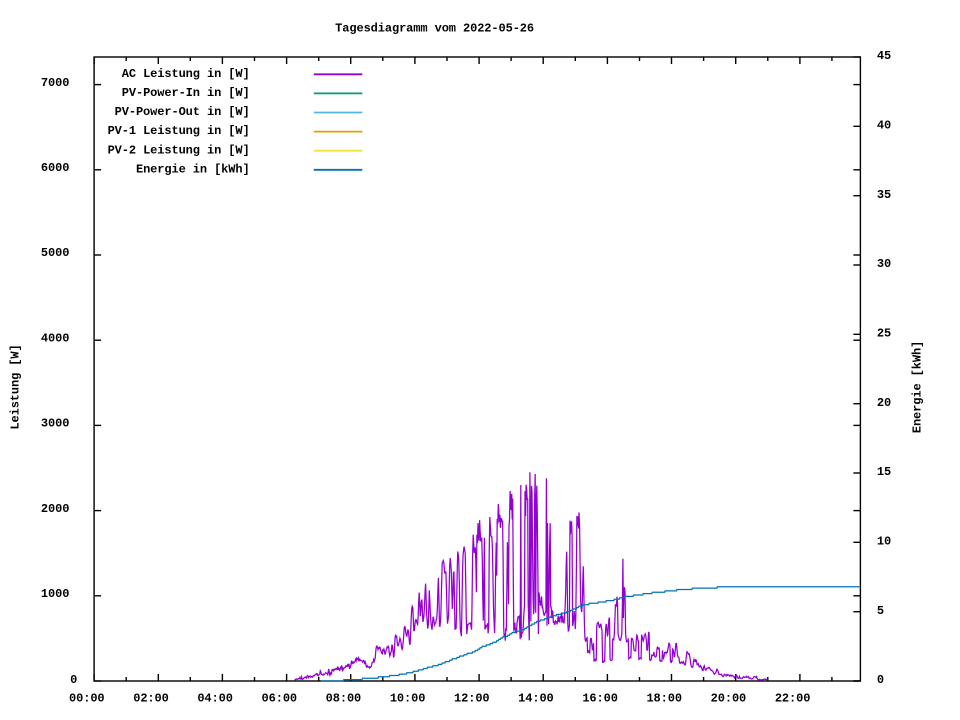 The image size is (960, 720). Describe the element at coordinates (793, 699) in the screenshot. I see `svg-text: 22:00` at that location.